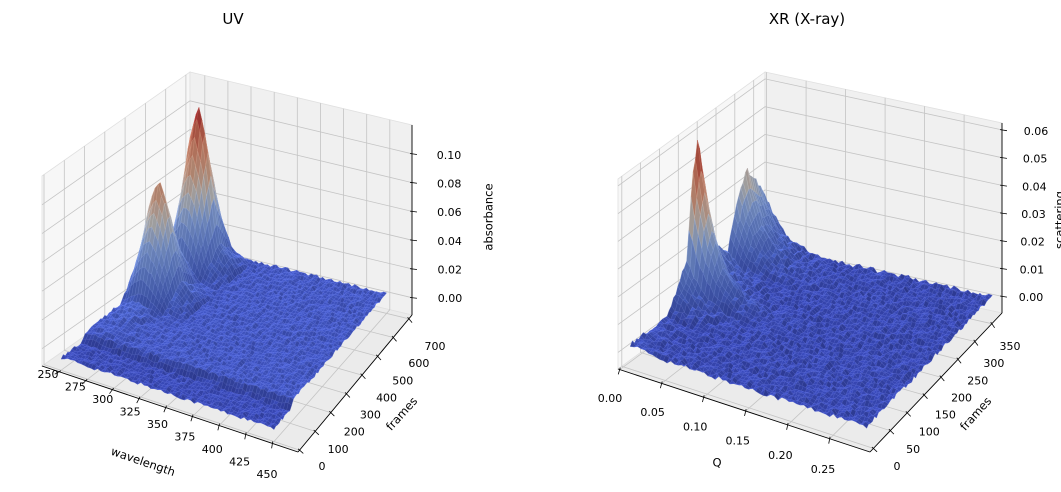 This screenshot has height=492, width=1061. I want to click on x-tick-label: 300, so click(102, 399).